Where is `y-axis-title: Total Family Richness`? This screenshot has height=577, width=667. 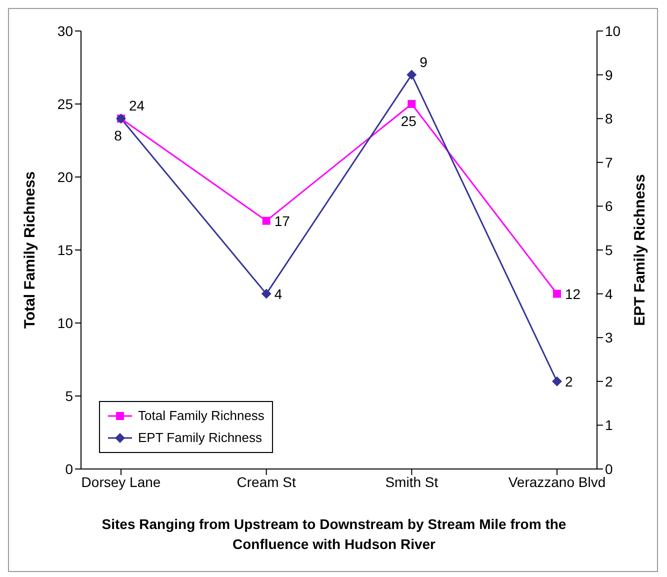
y-axis-title: Total Family Richness is located at coordinates (29, 250).